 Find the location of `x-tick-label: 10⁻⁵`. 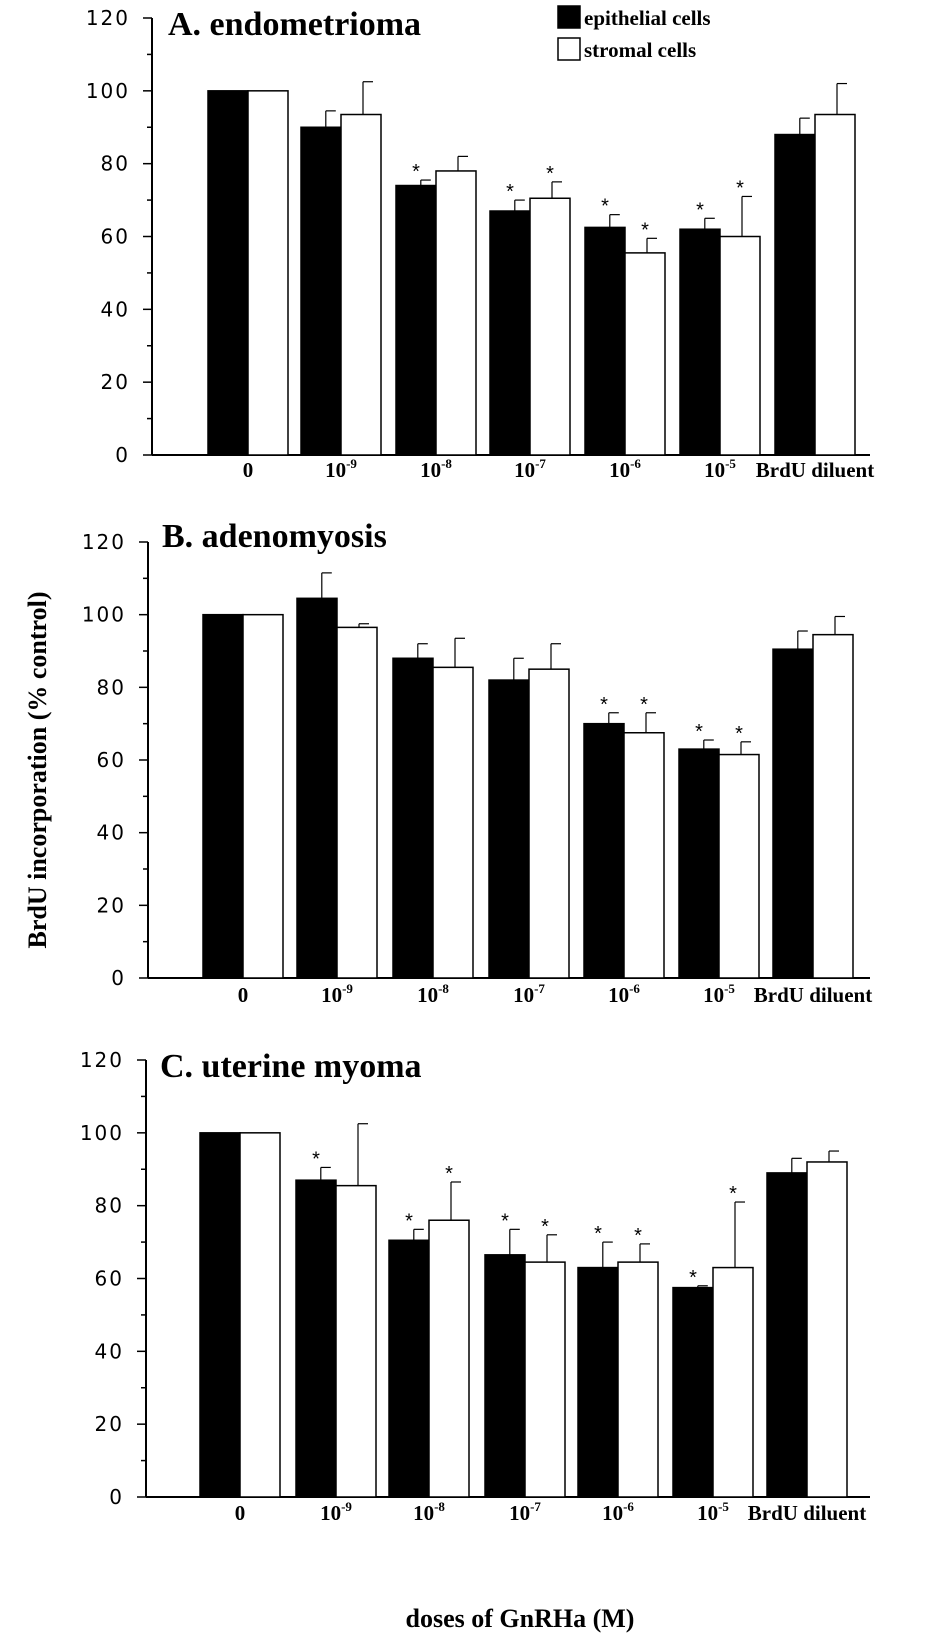

x-tick-label: 10⁻⁵ is located at coordinates (719, 994).